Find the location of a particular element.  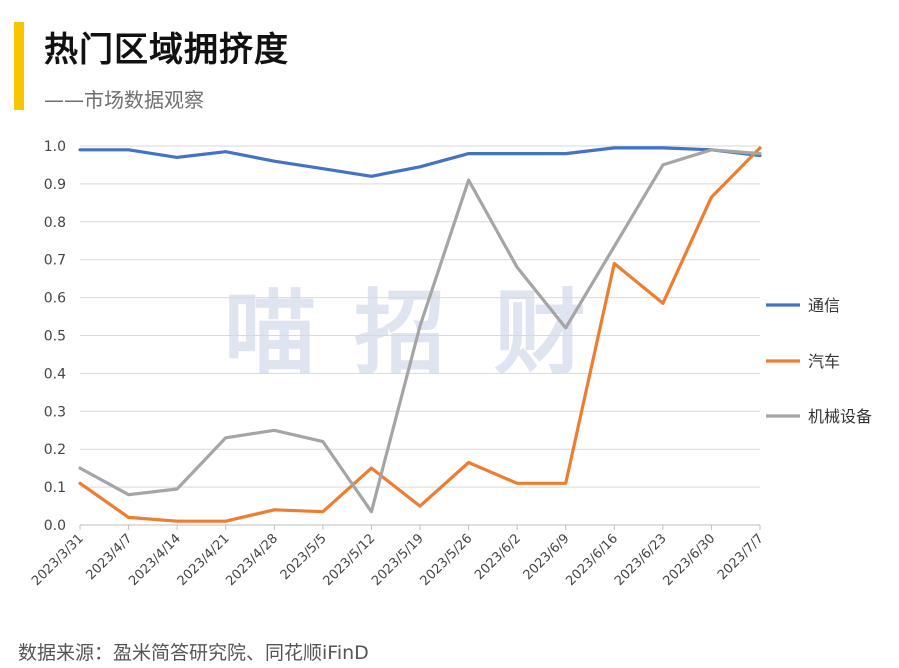

y-axis: 0.0 0.1 0.2 0.3 0.4 0.5 0.6 0.7 0.8 0.9 1.0 is located at coordinates (55, 336).